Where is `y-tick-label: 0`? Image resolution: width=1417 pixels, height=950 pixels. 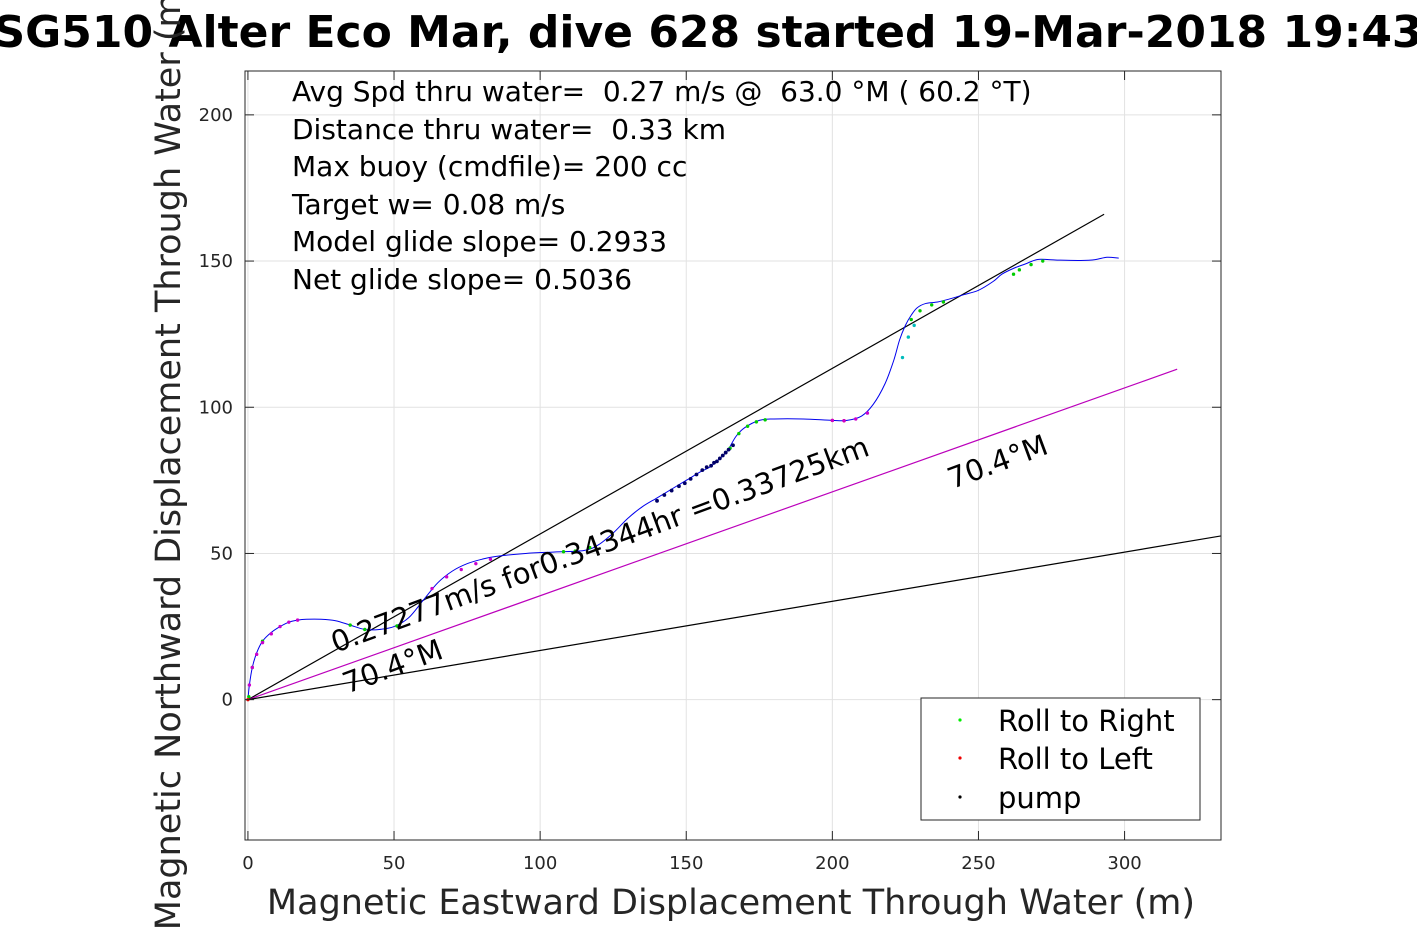
y-tick-label: 0 is located at coordinates (227, 700).